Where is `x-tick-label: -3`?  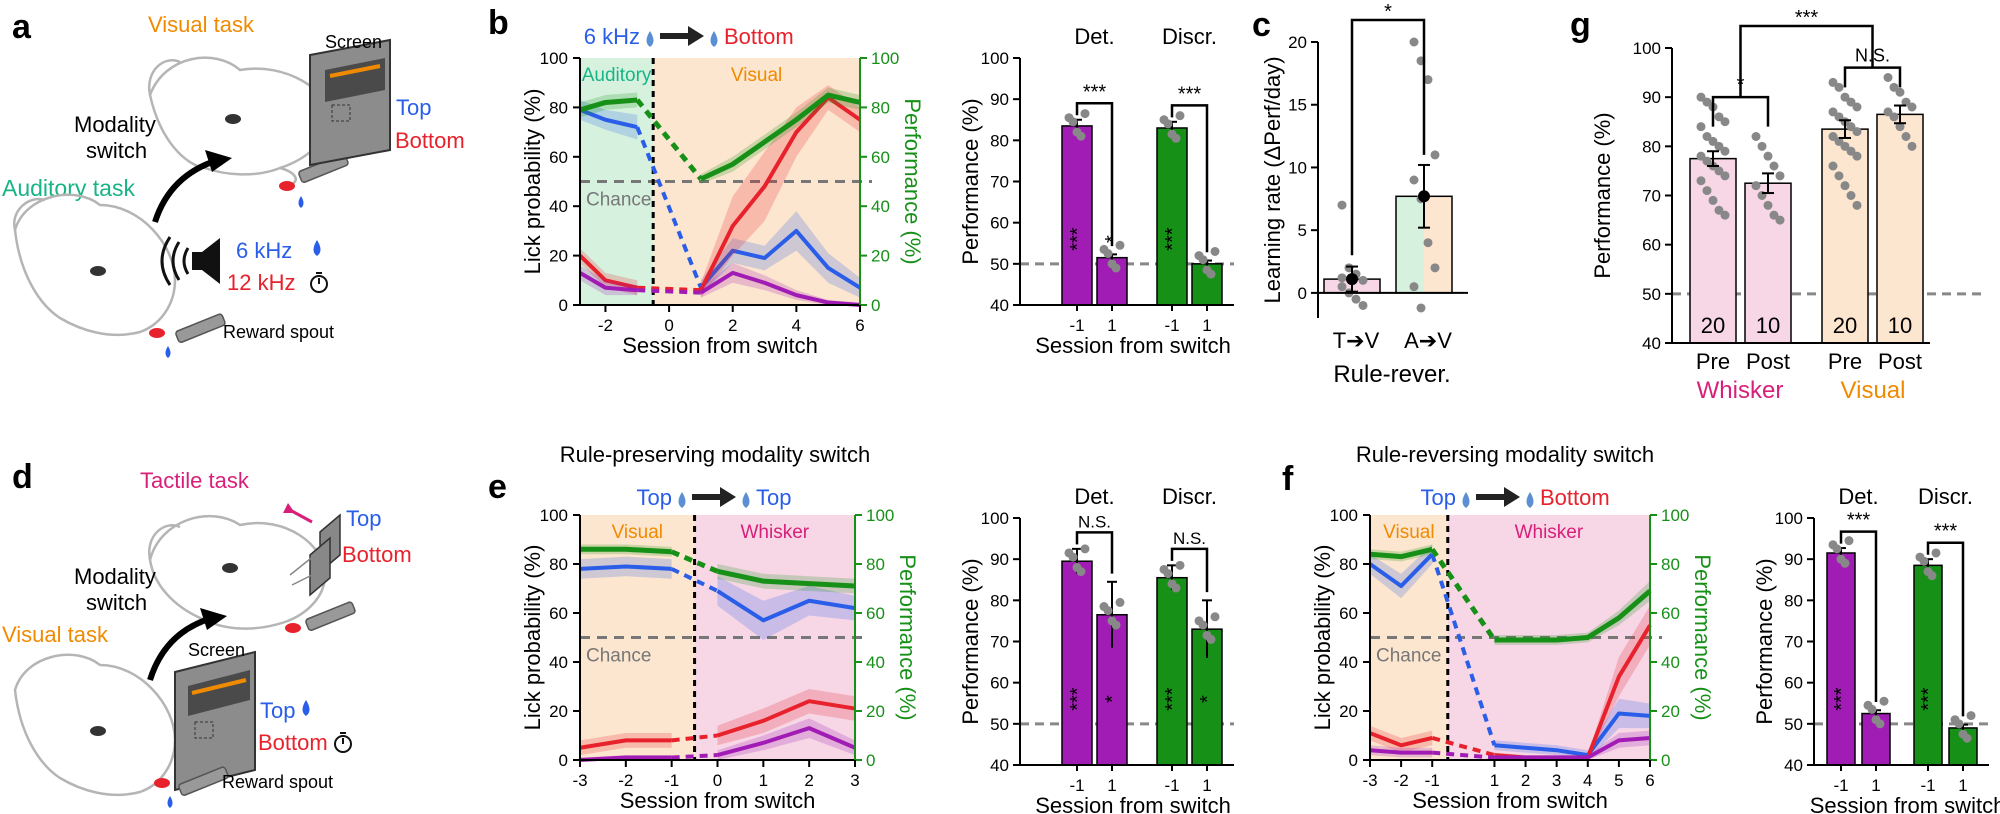
x-tick-label: -3 is located at coordinates (579, 780).